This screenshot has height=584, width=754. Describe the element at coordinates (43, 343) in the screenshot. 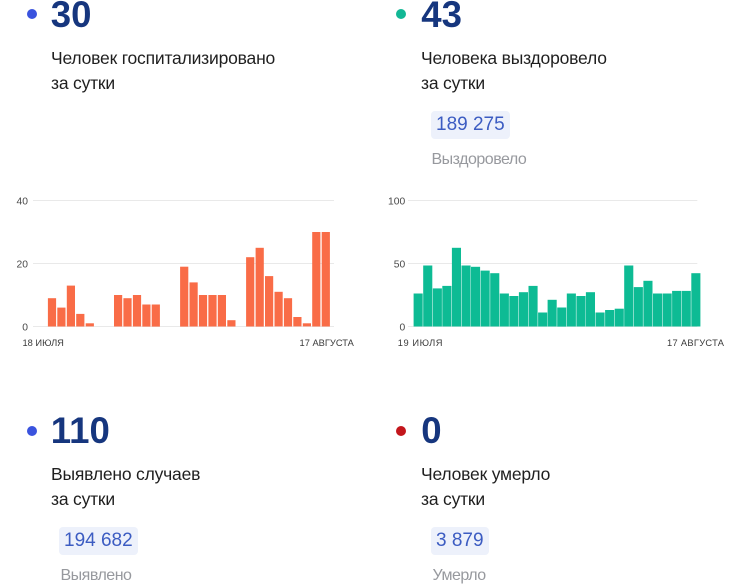

I see `svg-text: 18 ИЮЛЯ` at that location.